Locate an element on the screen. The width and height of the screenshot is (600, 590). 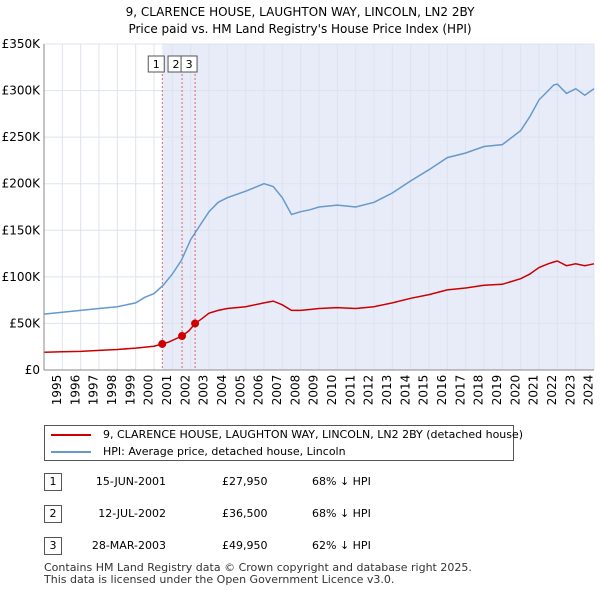
x-tick-label: 1997 is located at coordinates (94, 390).